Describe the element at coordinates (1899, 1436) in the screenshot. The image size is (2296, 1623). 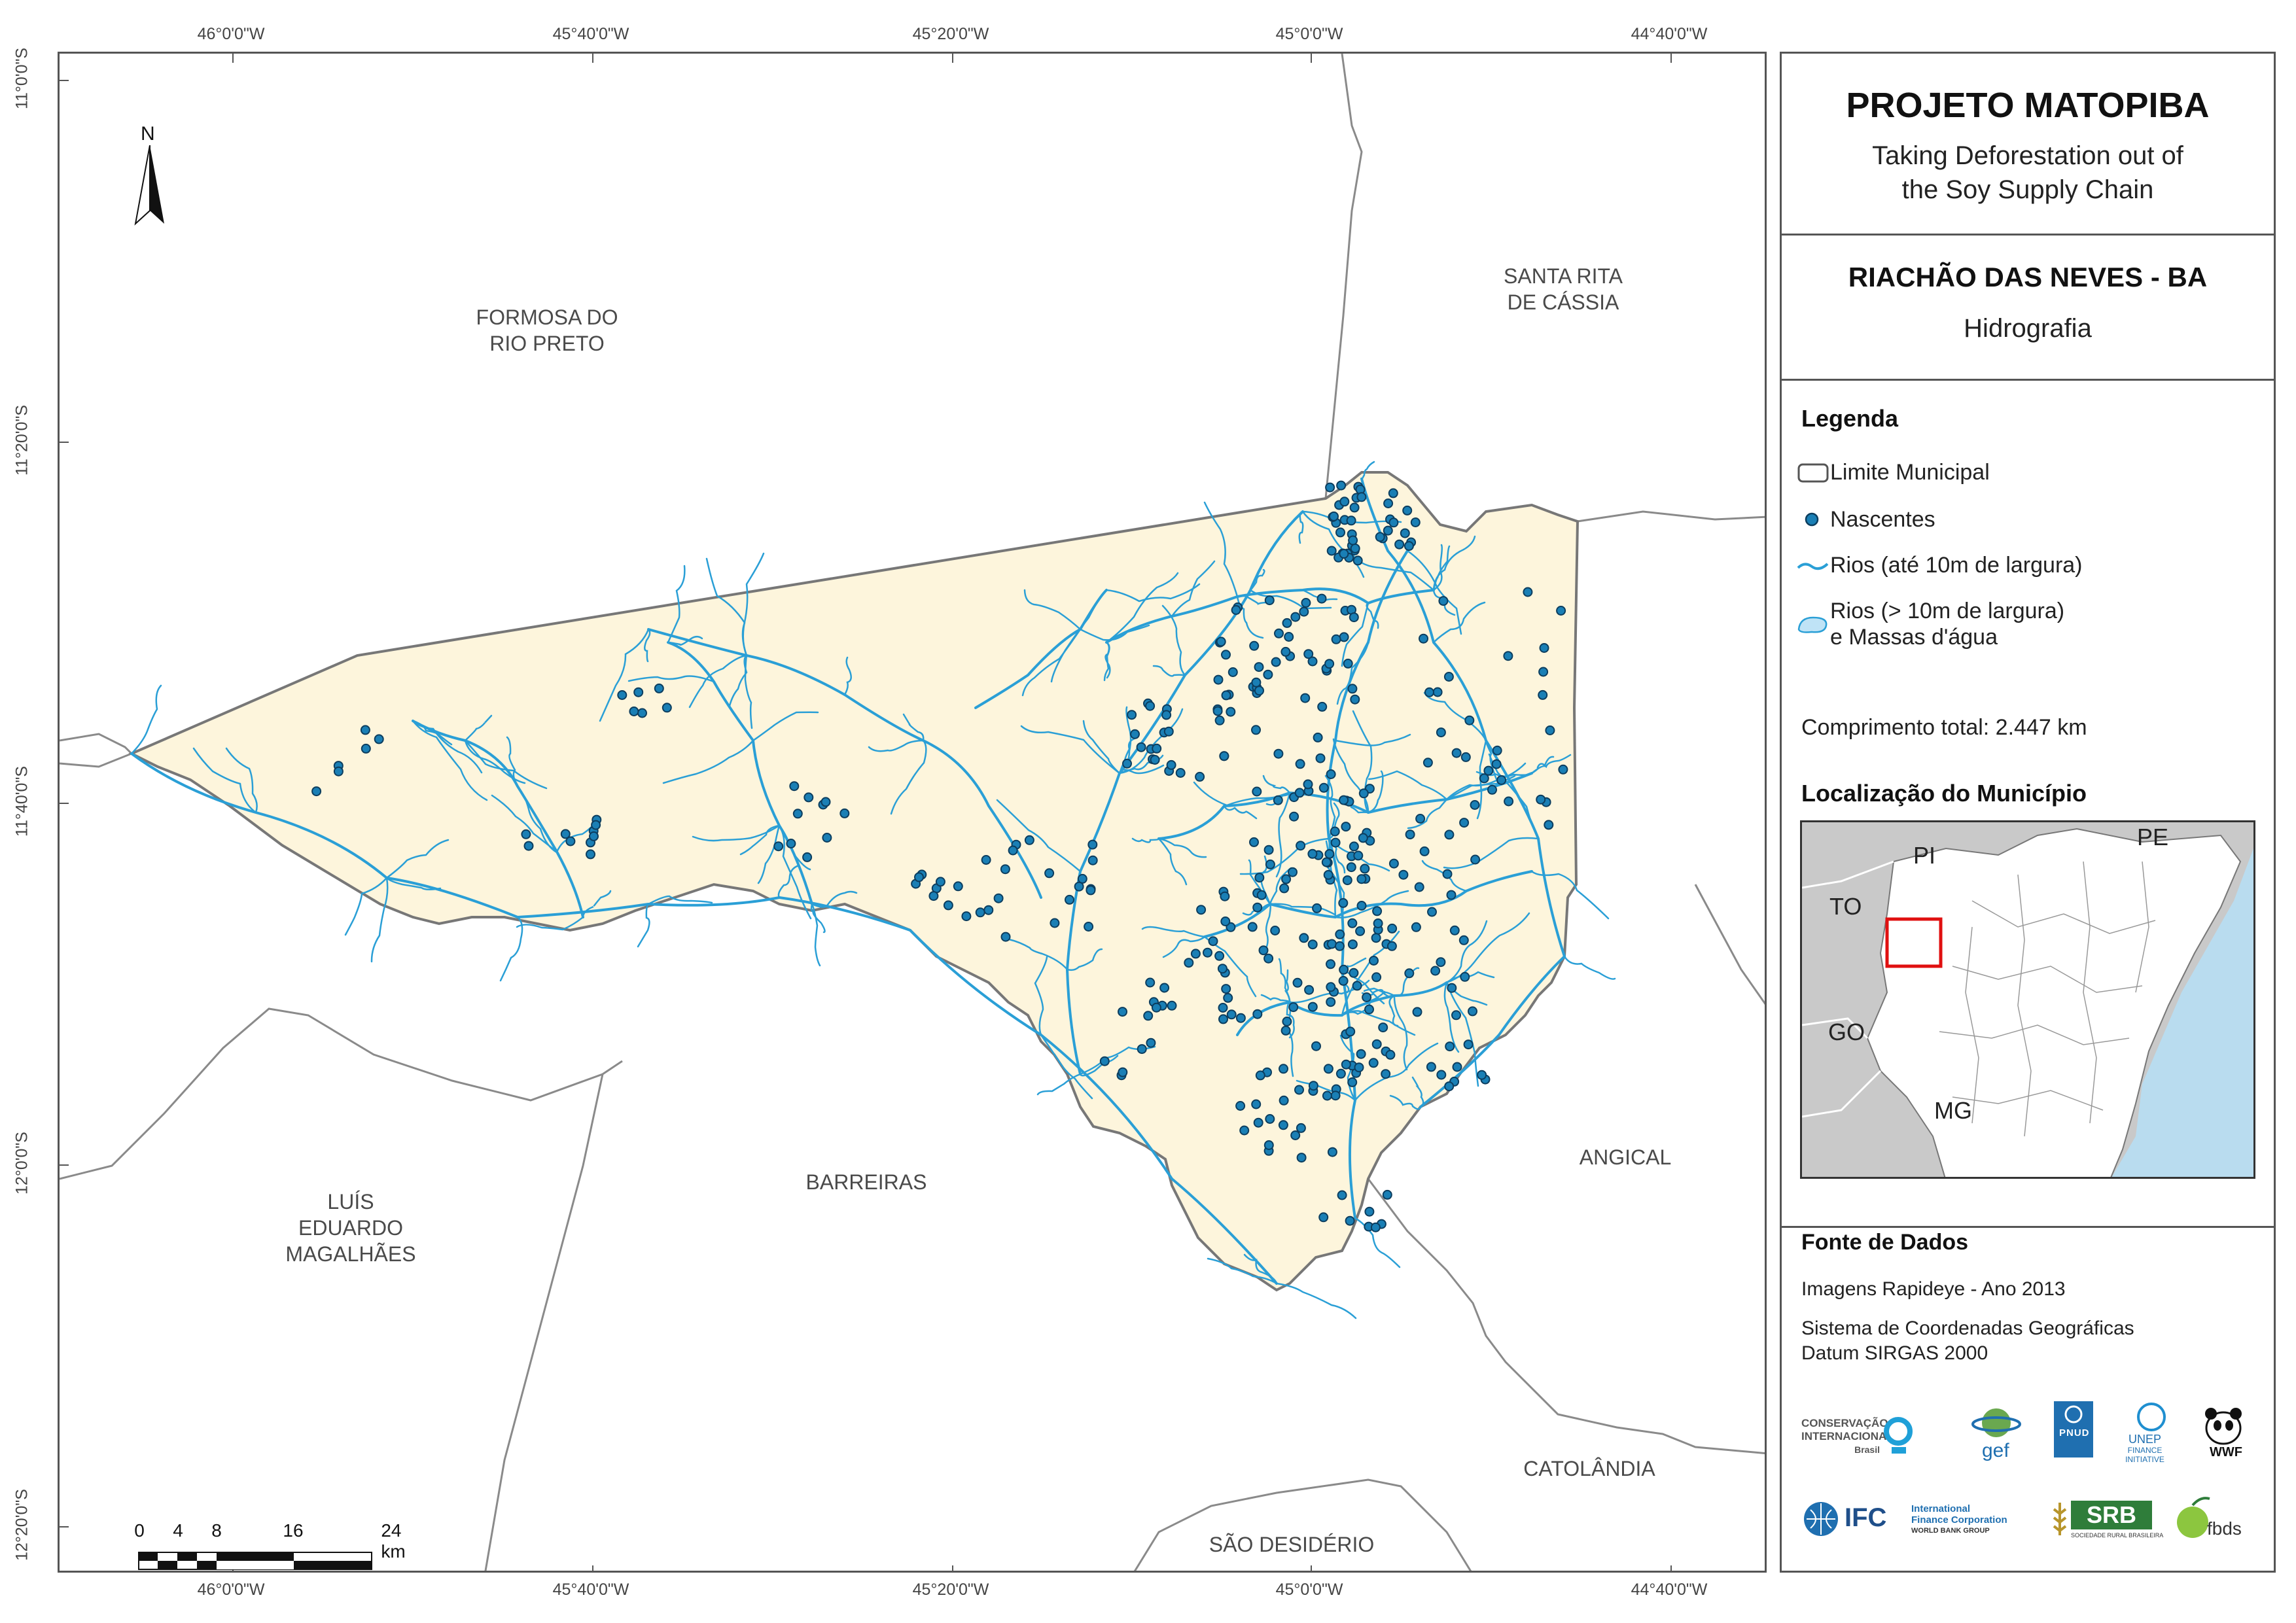
I see `ci-logo-icon` at that location.